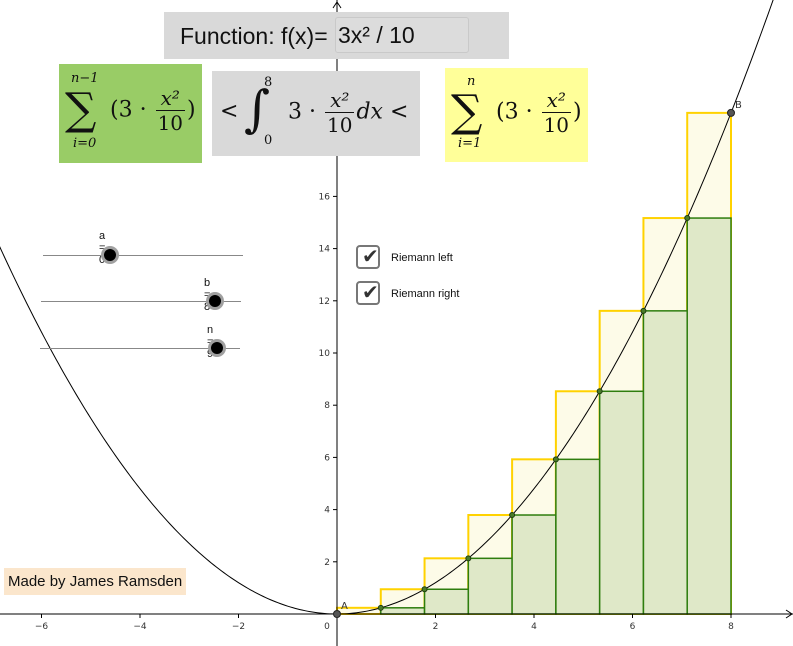 The width and height of the screenshot is (793, 646). What do you see at coordinates (217, 348) in the screenshot?
I see `slider-n-knob` at bounding box center [217, 348].